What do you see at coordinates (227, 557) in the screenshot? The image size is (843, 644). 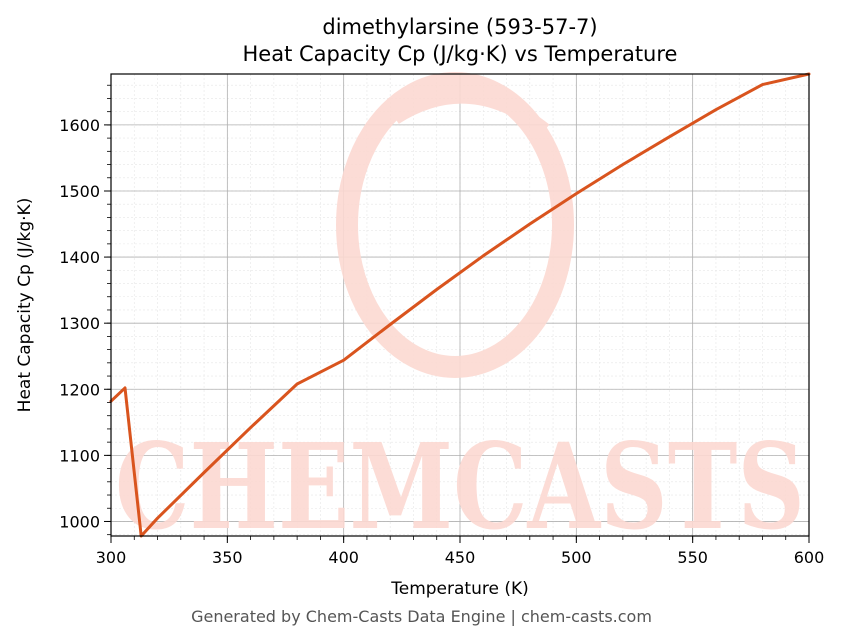 I see `x-tick-label: 350` at bounding box center [227, 557].